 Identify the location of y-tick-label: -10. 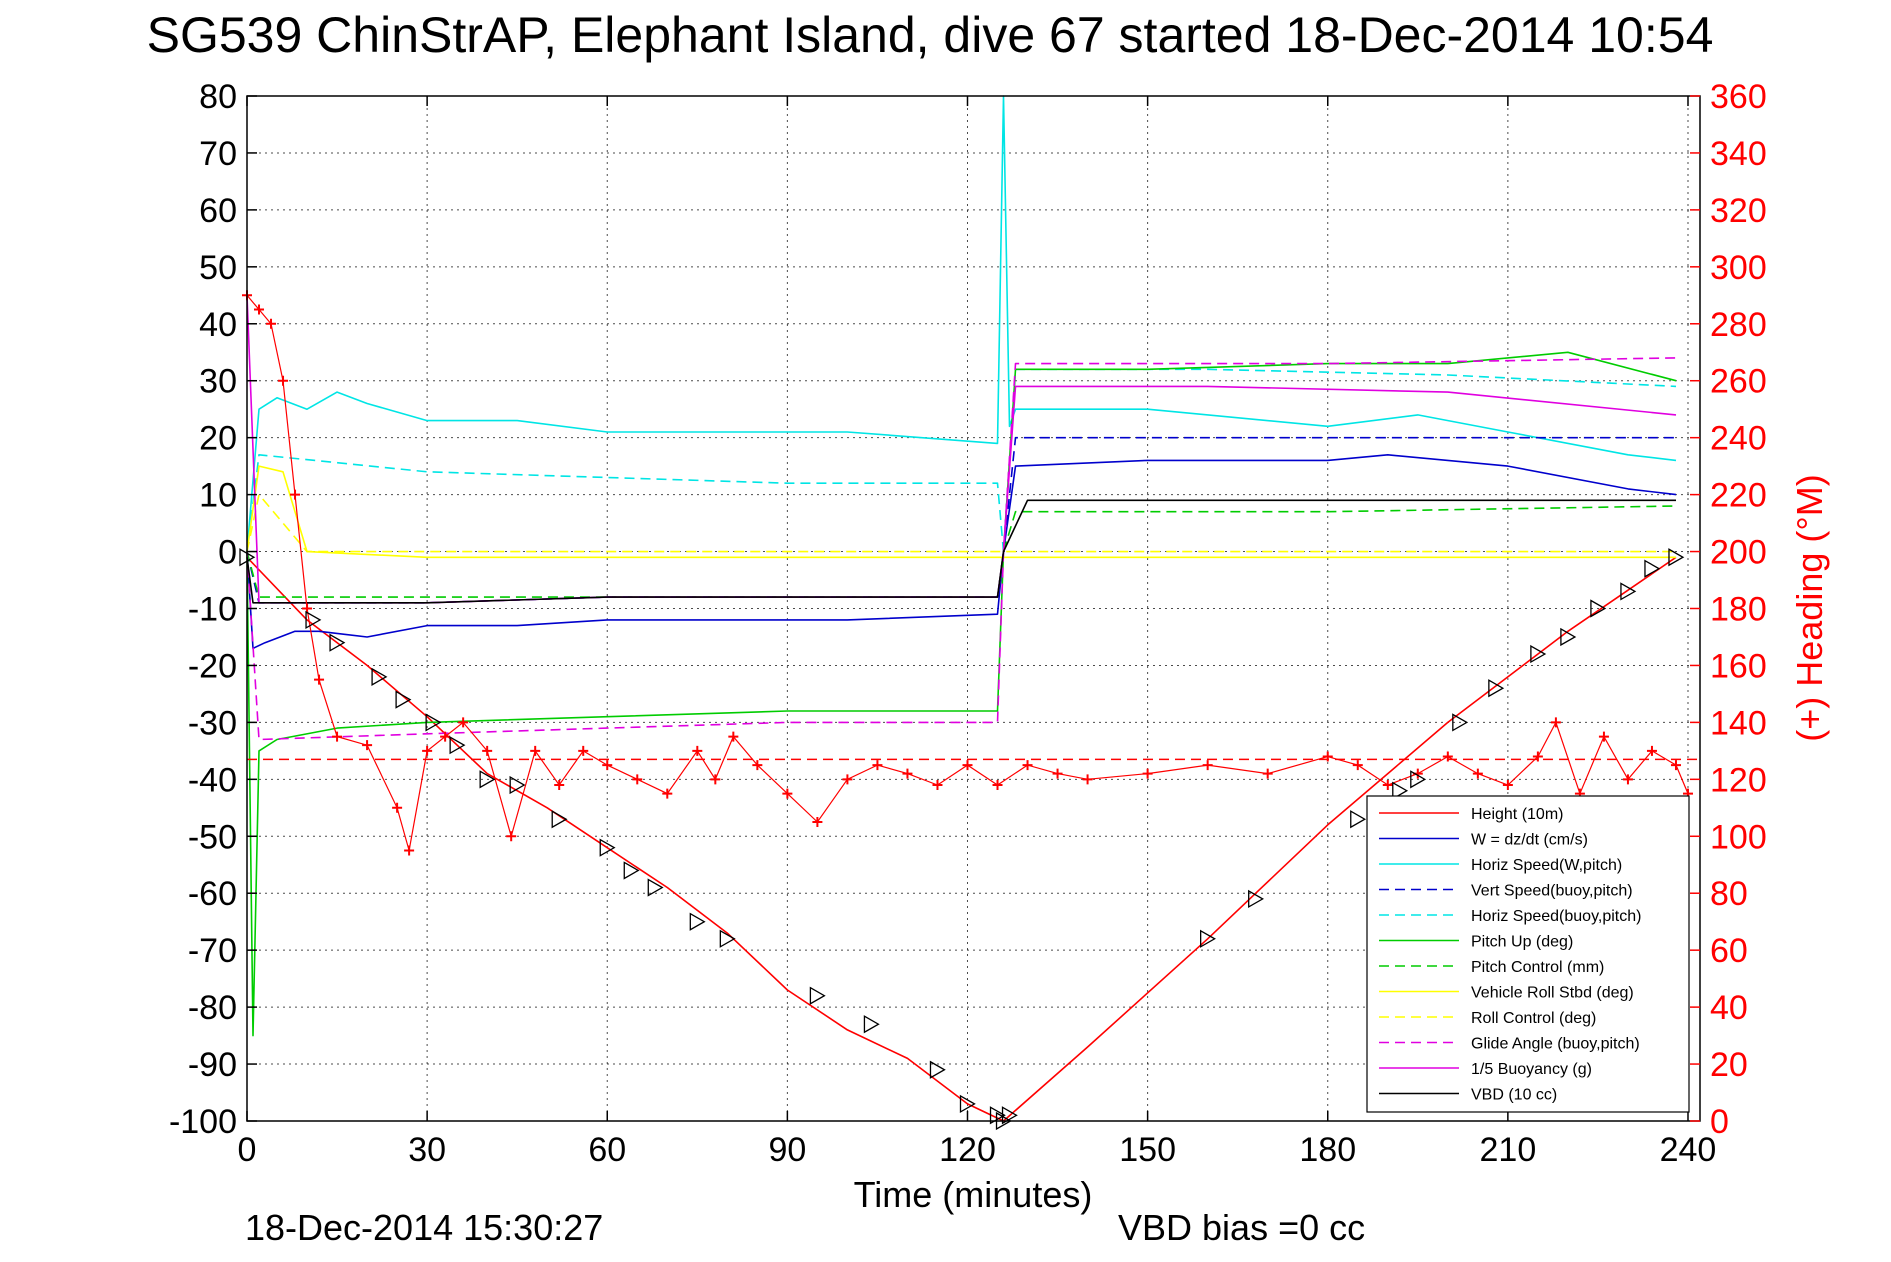
(212, 610).